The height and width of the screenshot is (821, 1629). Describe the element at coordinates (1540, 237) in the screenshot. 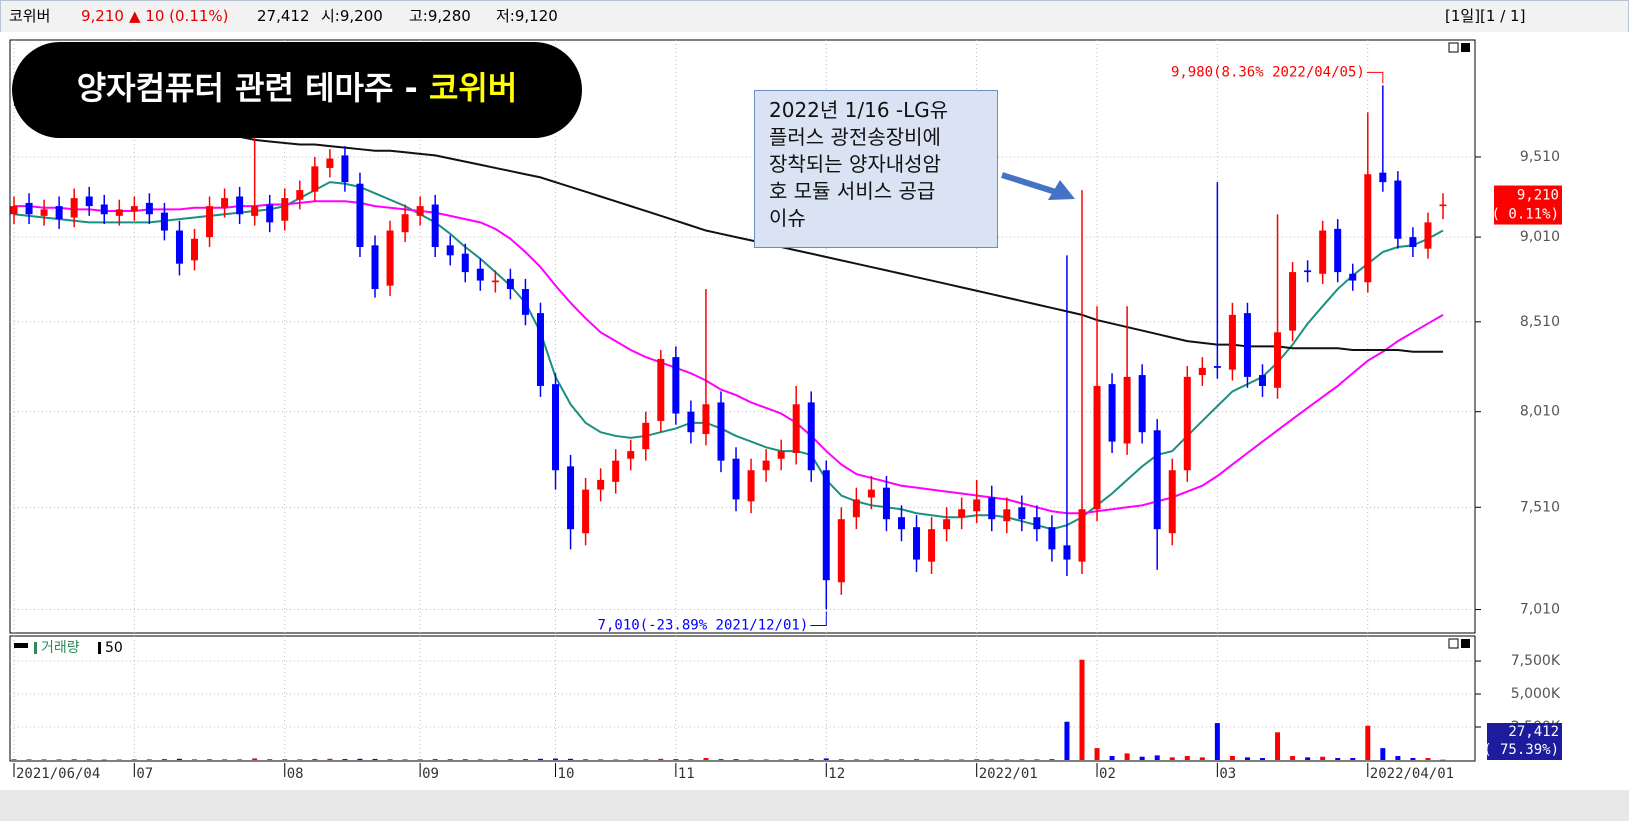

I see `y-tick-label: 9,010` at that location.